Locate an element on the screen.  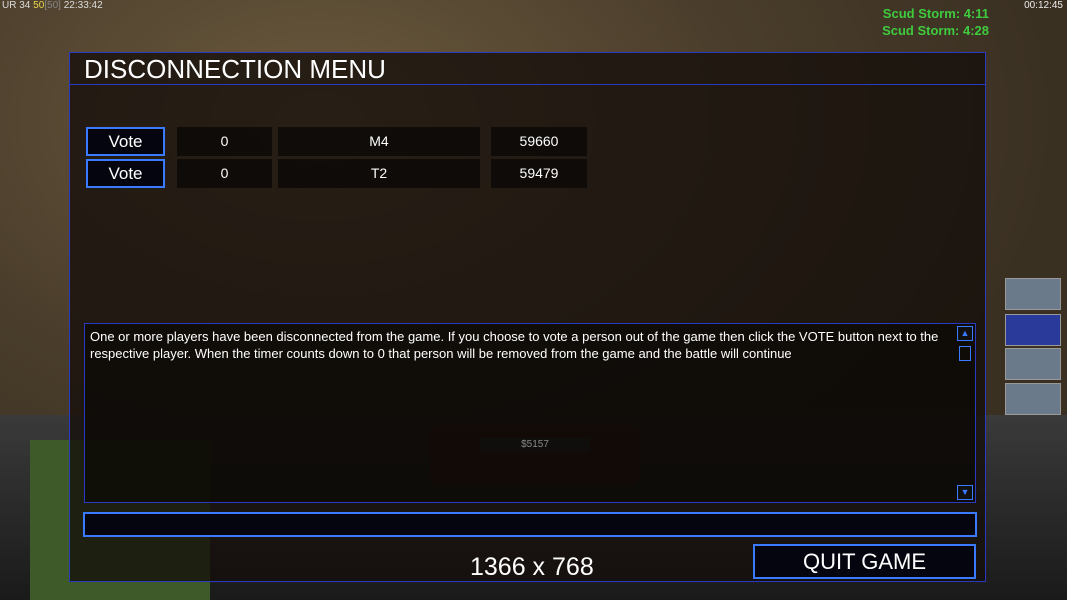
player-name: M4 is located at coordinates (379, 141).